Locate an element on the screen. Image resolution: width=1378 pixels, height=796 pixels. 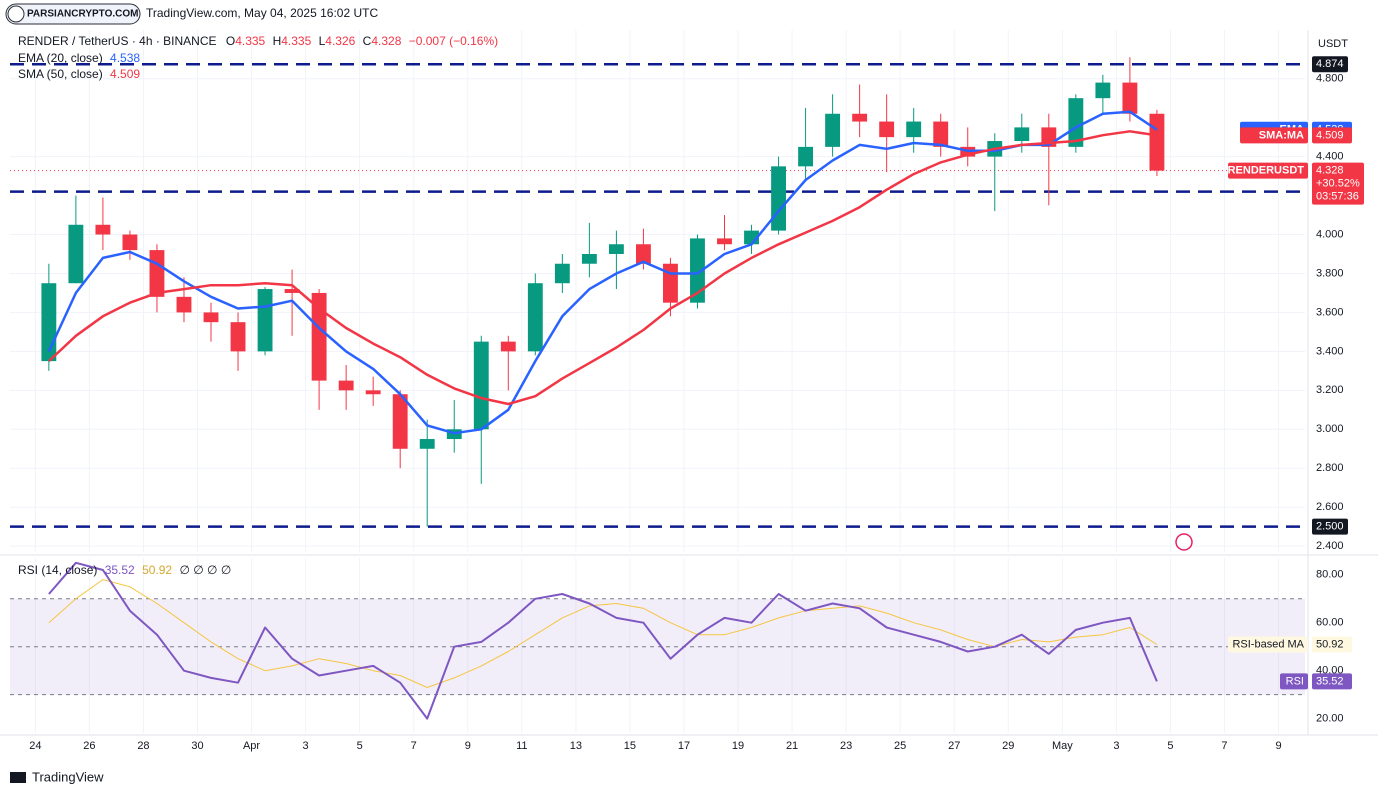
x-tick-label: 15 is located at coordinates (630, 746).